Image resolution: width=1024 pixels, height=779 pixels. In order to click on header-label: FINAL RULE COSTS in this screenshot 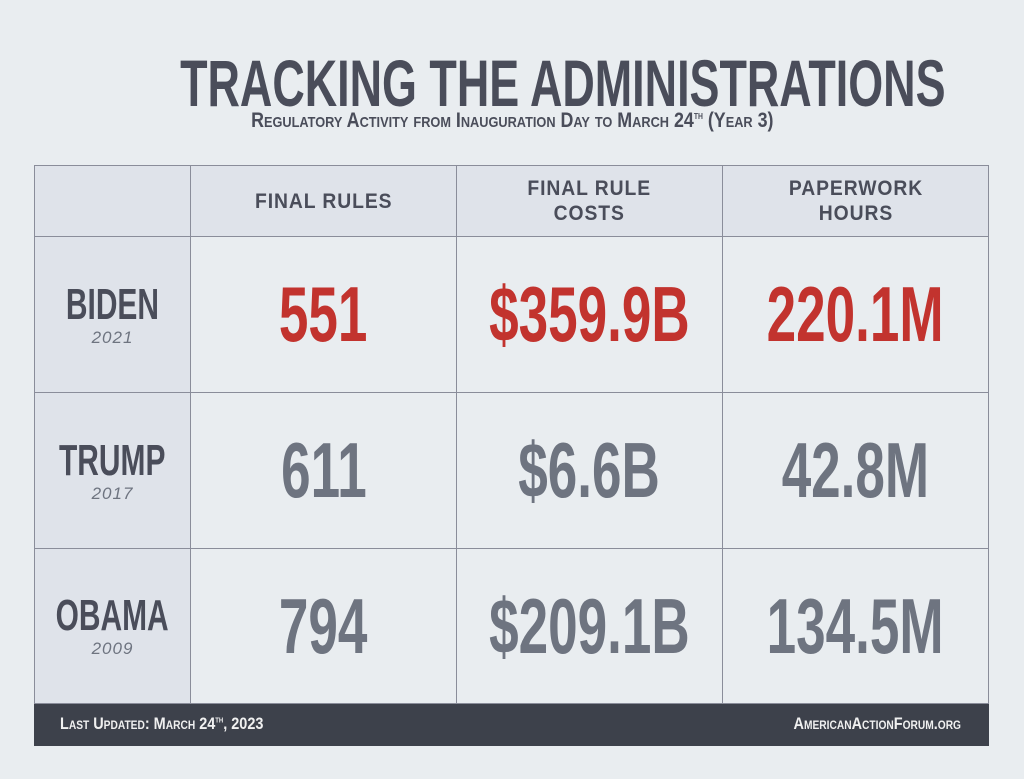, I will do `click(589, 201)`.